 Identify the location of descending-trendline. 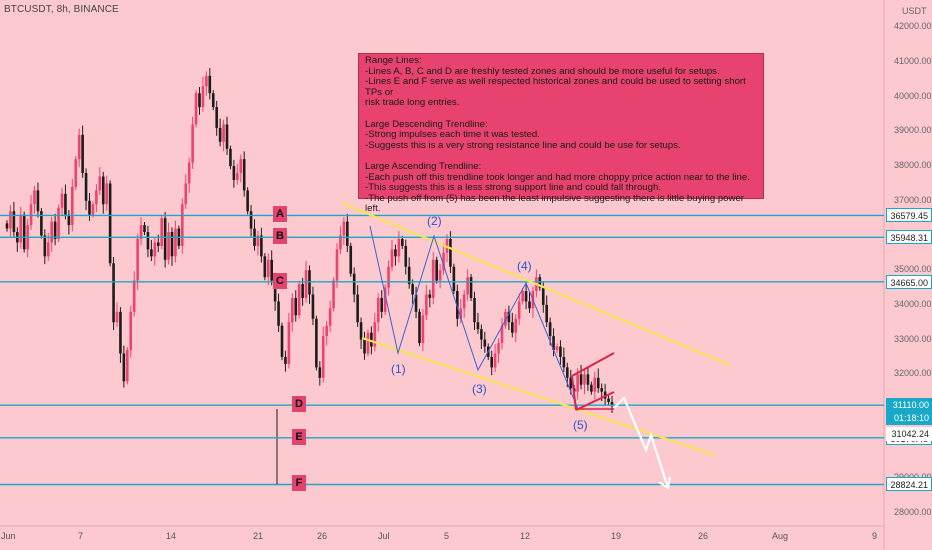
(536, 284).